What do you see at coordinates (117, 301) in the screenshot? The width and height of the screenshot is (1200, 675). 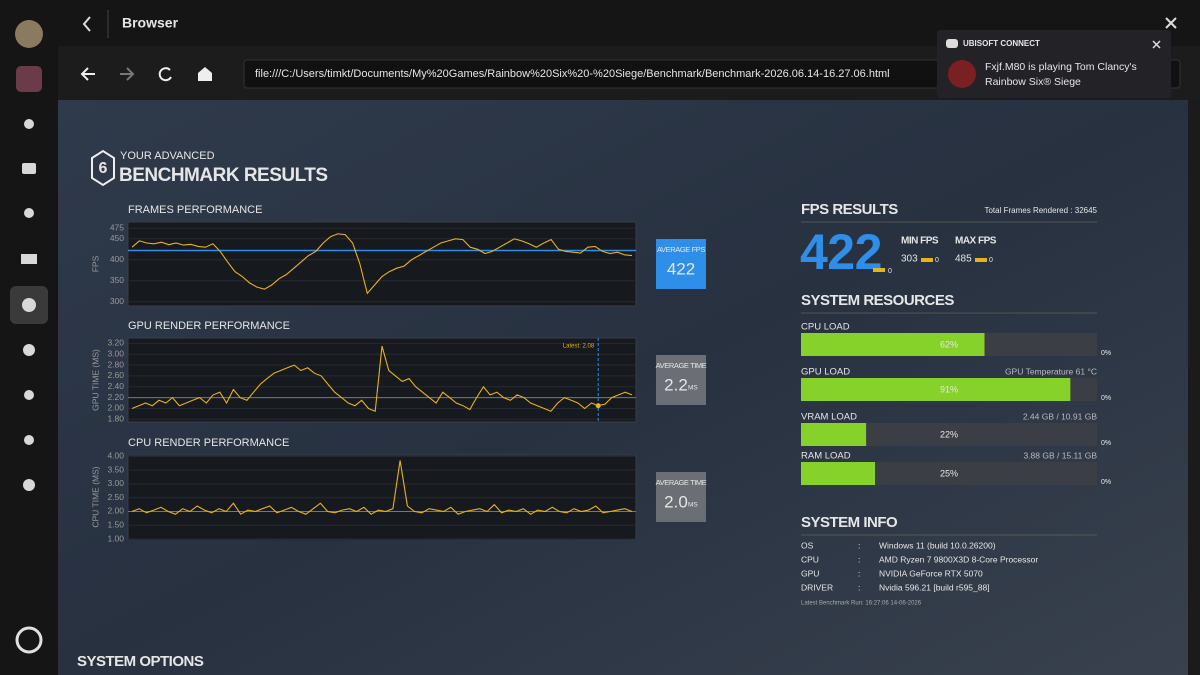 I see `y-tick-label: 300` at bounding box center [117, 301].